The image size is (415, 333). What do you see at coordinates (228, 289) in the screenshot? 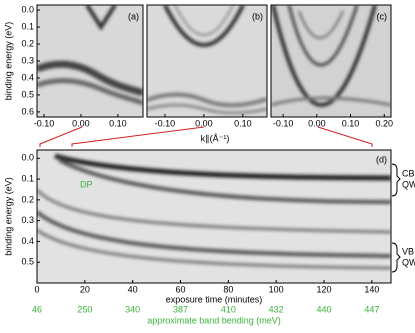
I see `x-tick-label: 80` at bounding box center [228, 289].